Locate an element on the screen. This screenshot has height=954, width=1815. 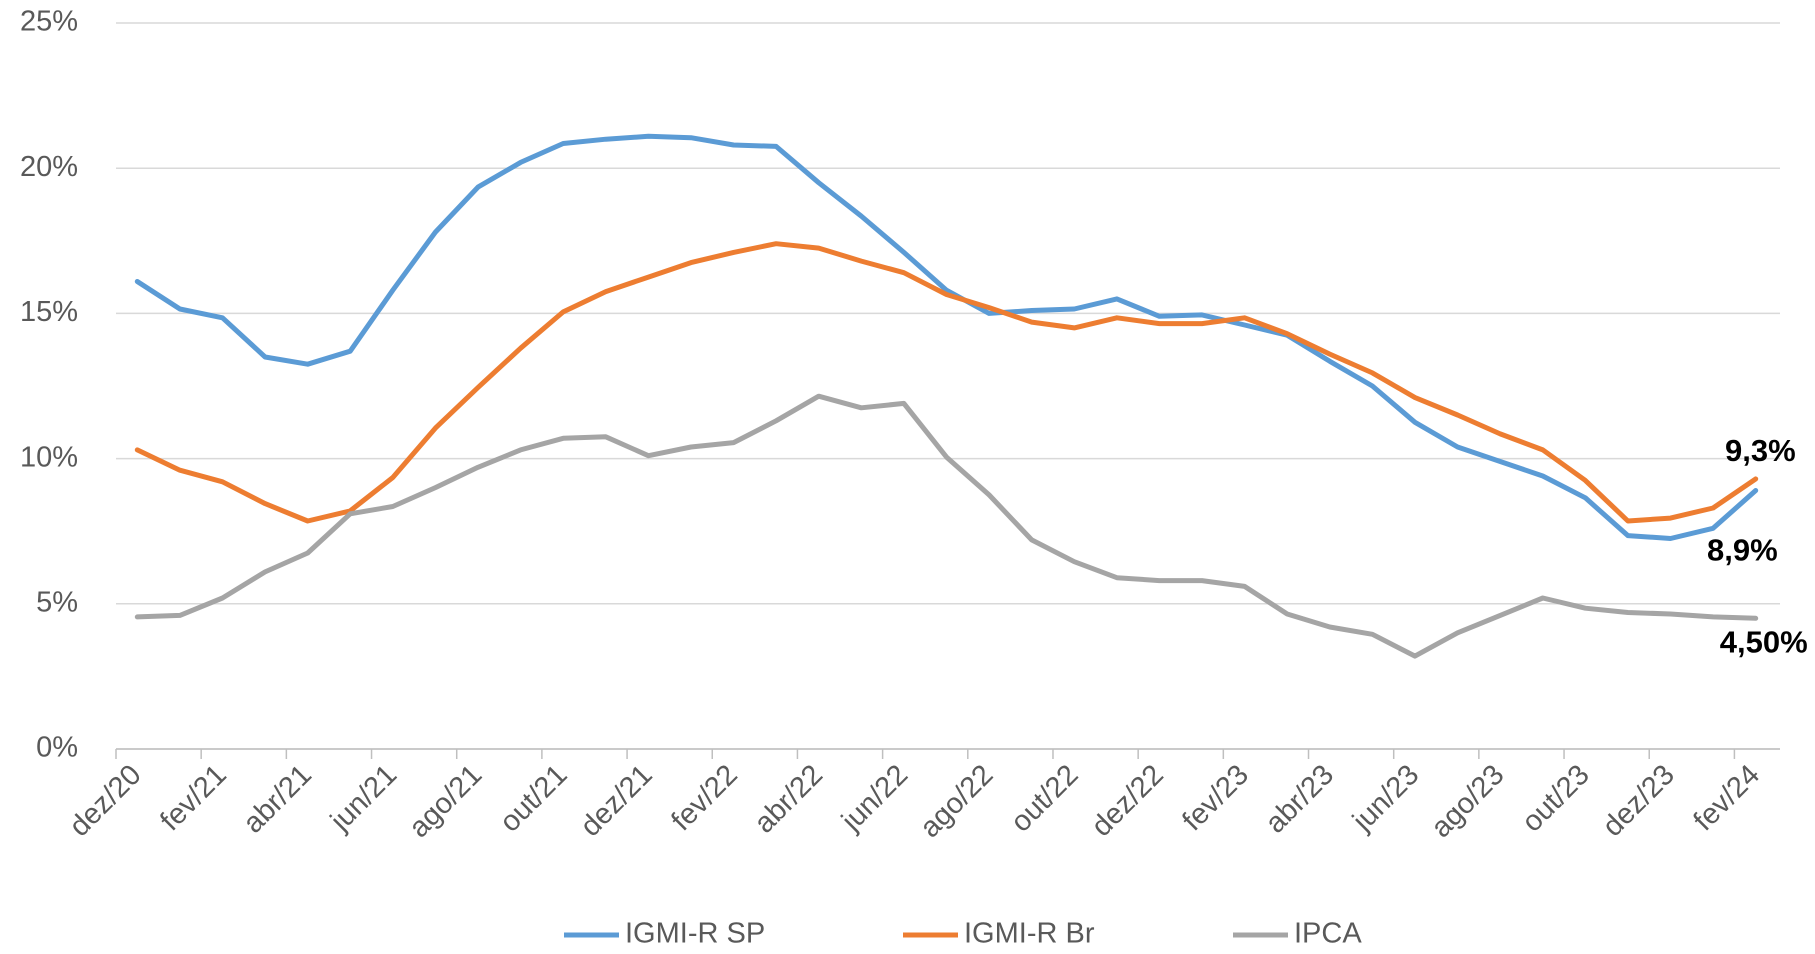
x-tick-label: fev/22 is located at coordinates (704, 798).